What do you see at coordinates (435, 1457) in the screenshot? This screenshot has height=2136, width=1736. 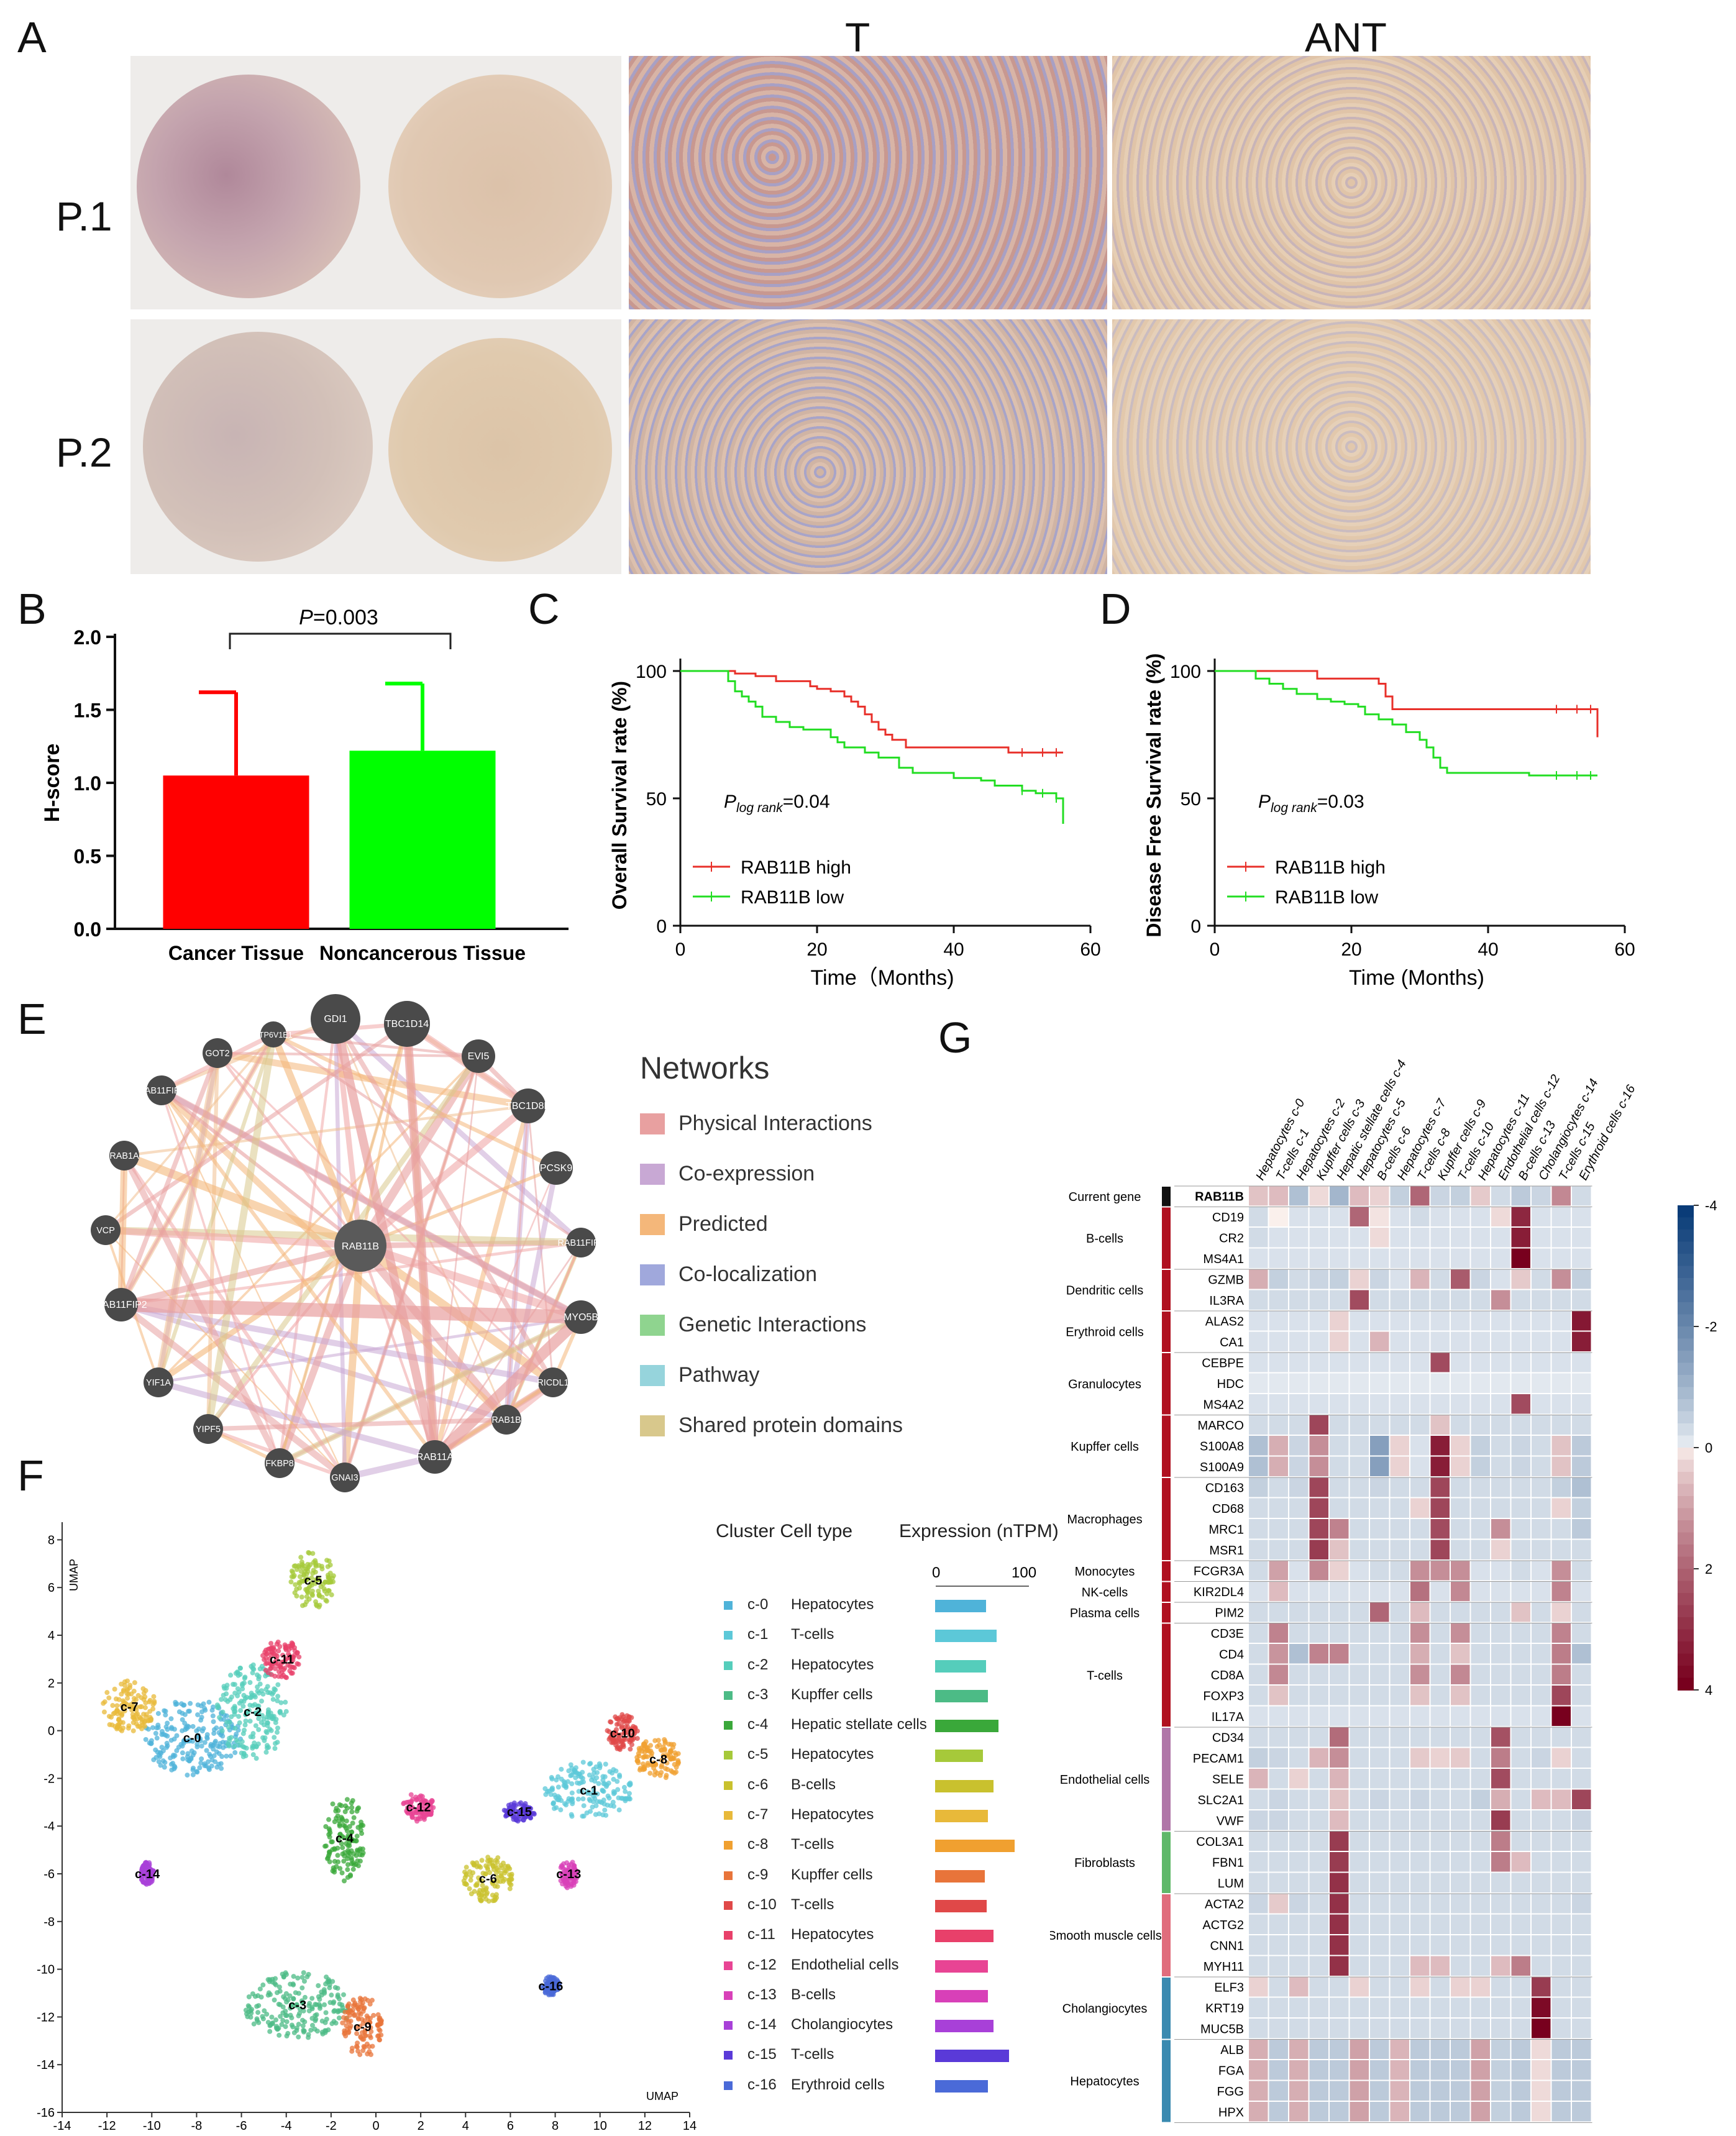 I see `e-node-rab11a` at bounding box center [435, 1457].